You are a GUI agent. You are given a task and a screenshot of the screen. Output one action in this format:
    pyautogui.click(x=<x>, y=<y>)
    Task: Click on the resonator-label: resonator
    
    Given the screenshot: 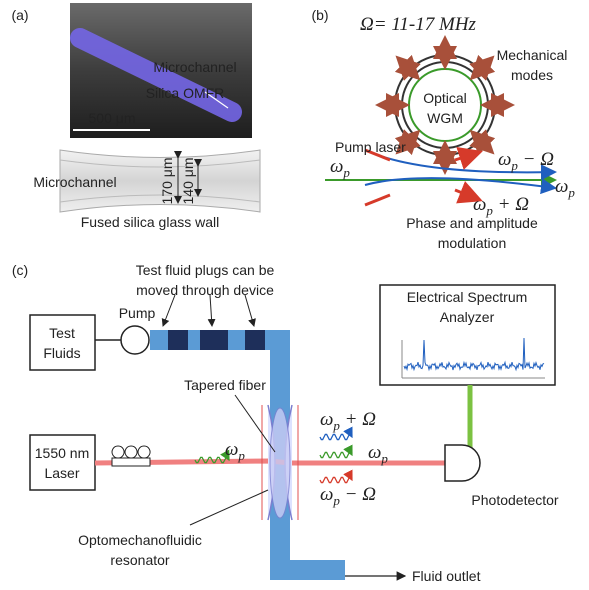 What is the action you would take?
    pyautogui.click(x=139, y=560)
    